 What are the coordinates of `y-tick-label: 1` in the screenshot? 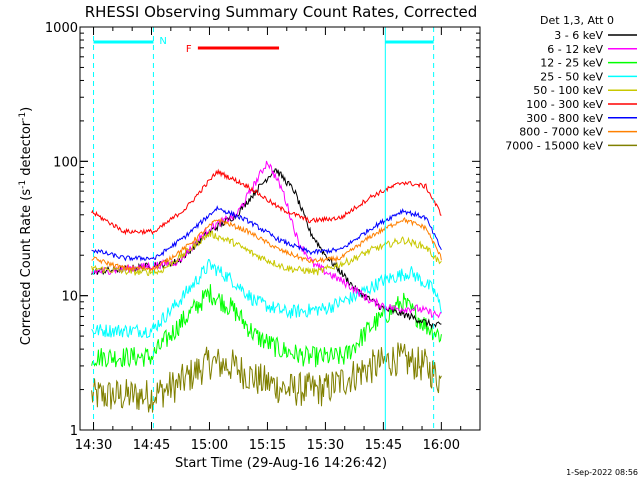 It's located at (74, 431).